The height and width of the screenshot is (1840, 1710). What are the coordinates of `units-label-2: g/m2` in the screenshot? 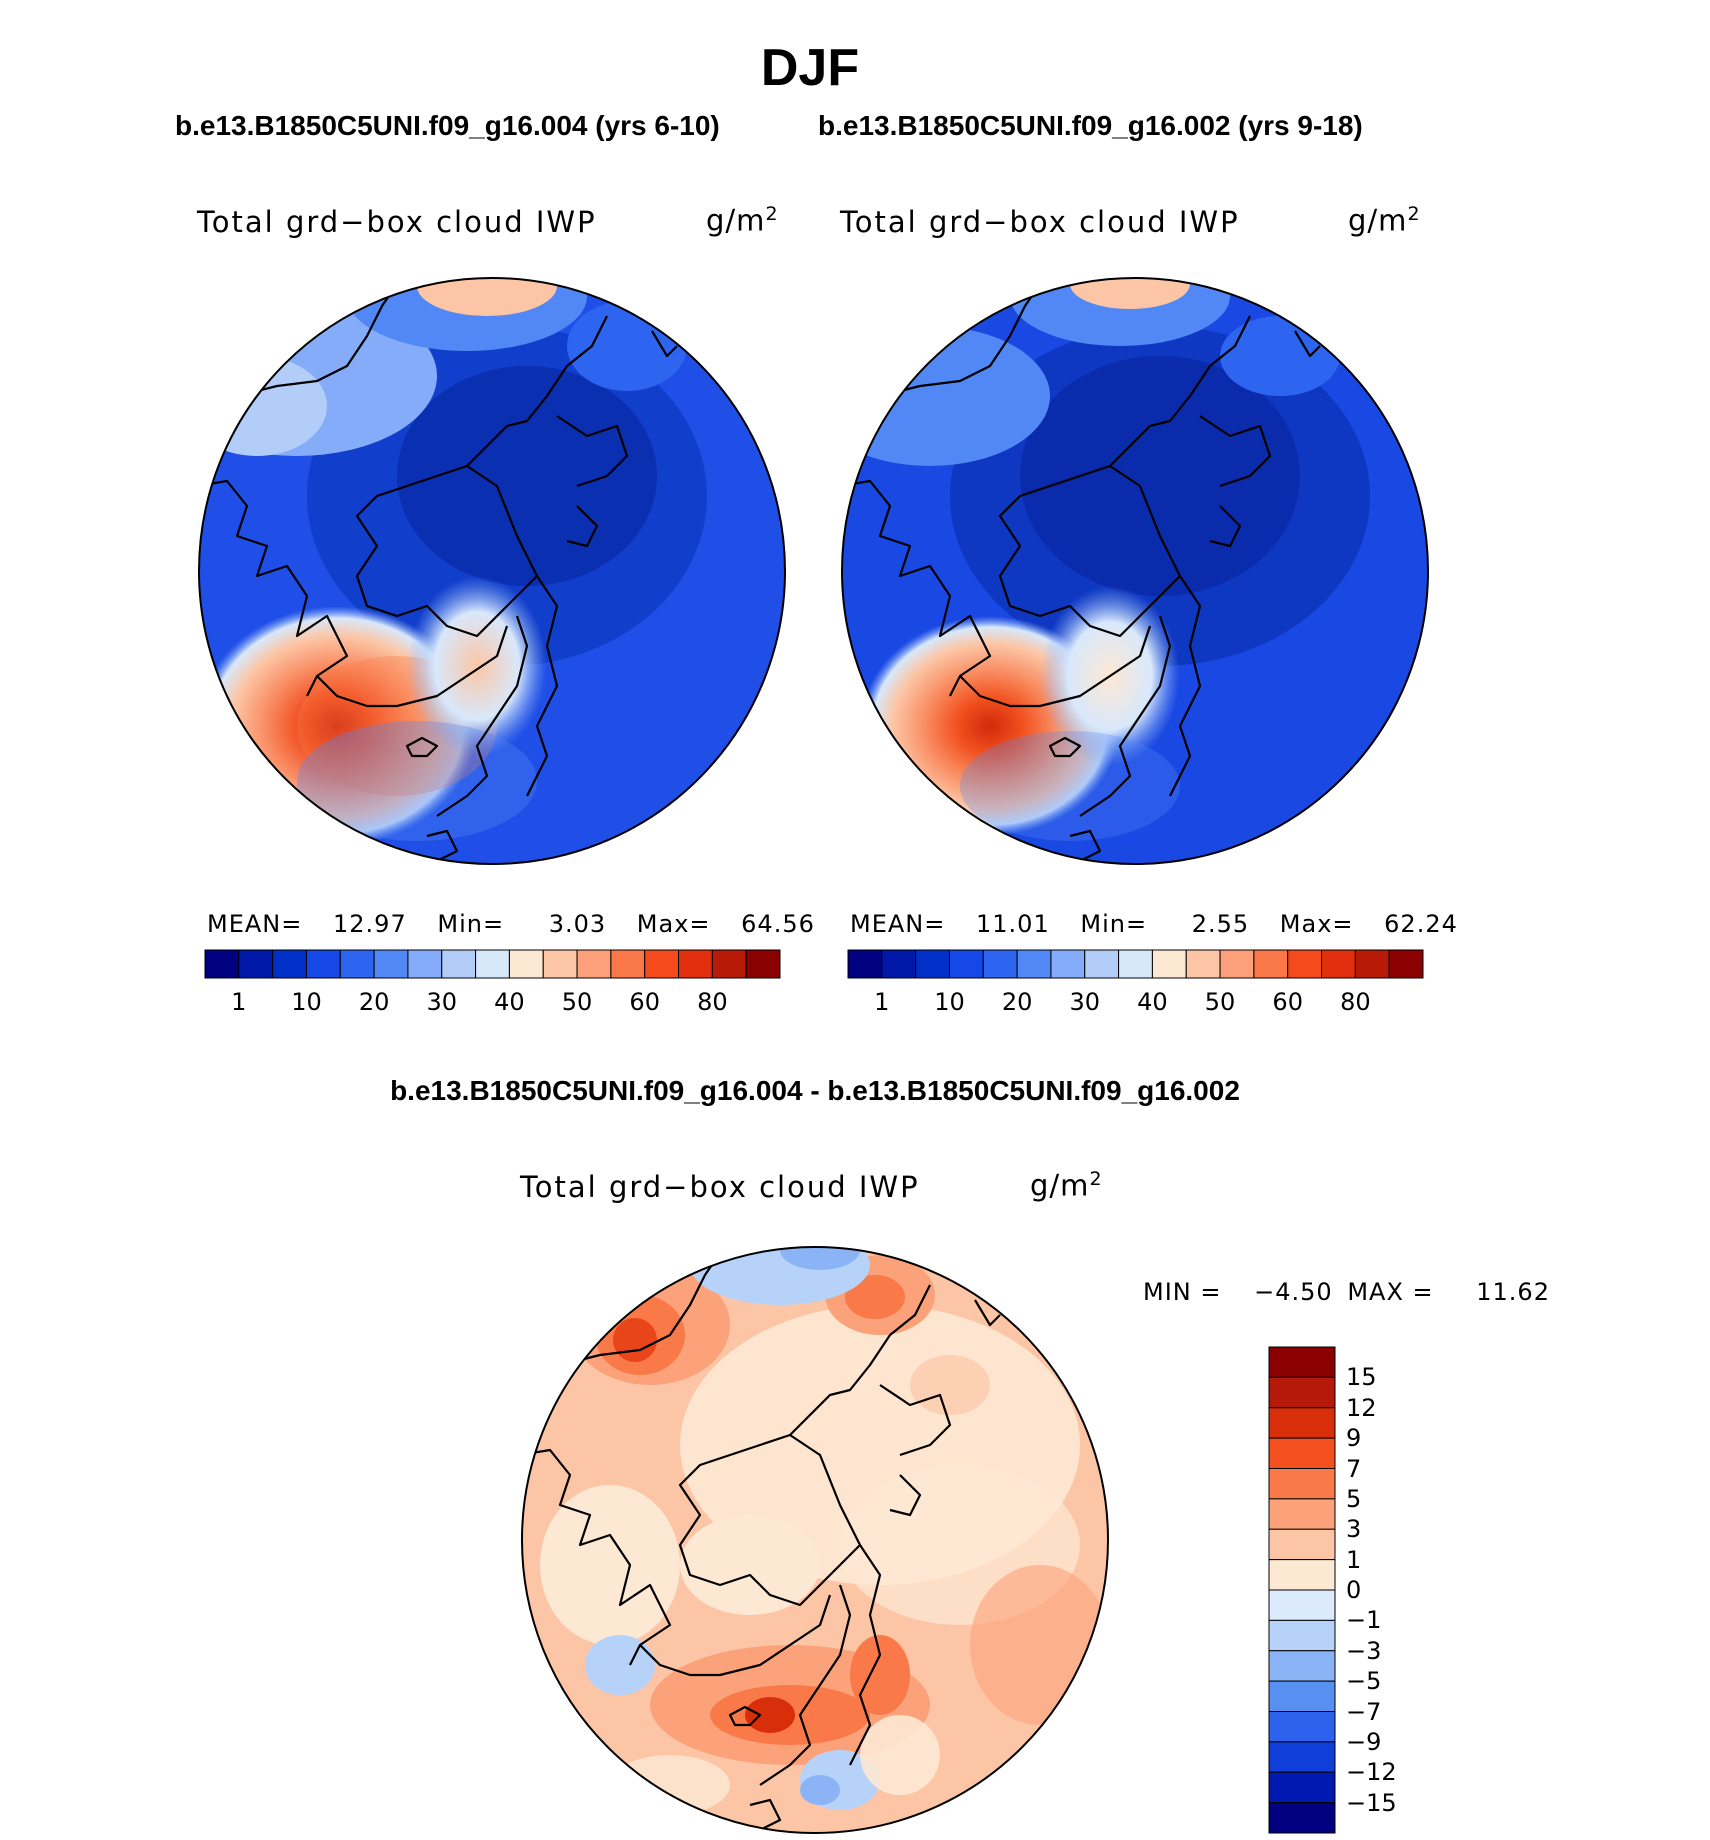 It's located at (1384, 220).